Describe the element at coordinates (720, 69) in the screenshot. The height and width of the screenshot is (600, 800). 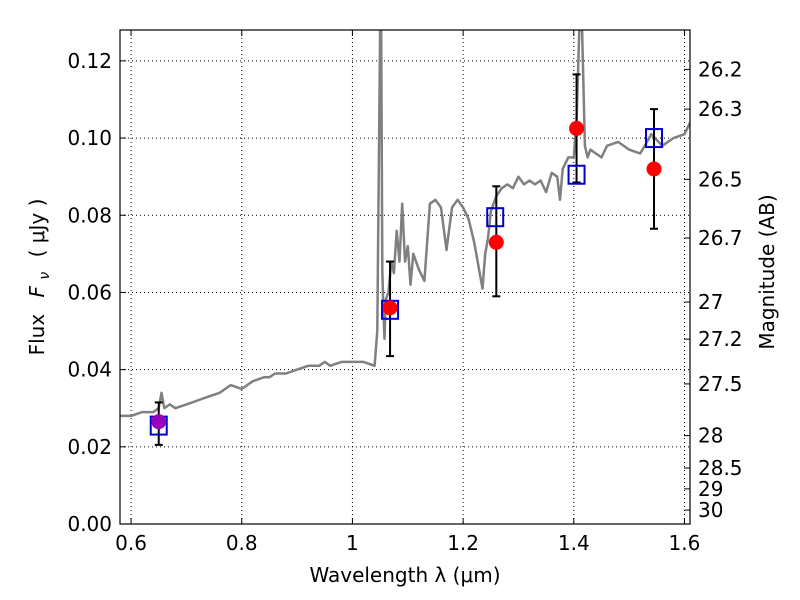
I see `magnitude-tick-label: 26.2` at that location.